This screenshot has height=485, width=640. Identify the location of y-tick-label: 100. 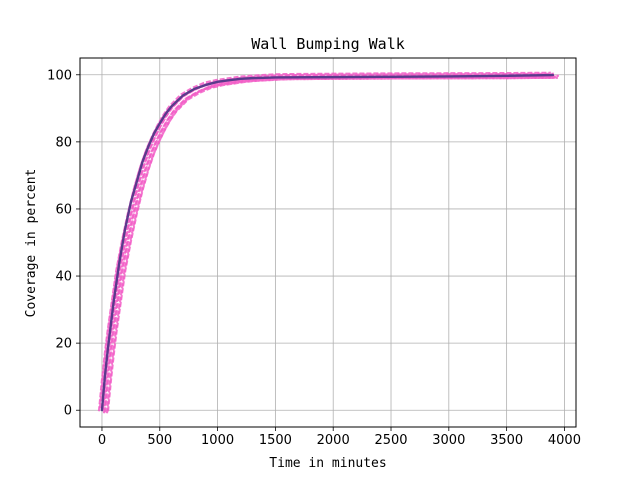
(59, 75).